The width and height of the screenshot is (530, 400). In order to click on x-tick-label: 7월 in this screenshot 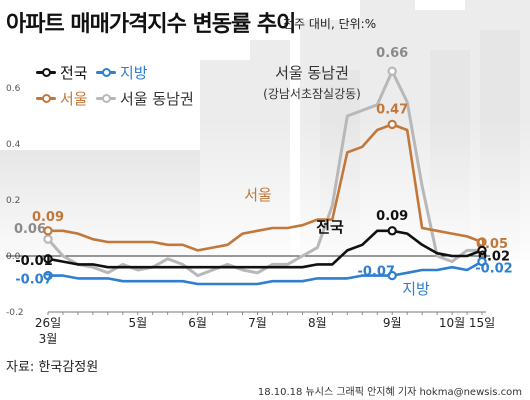, I will do `click(257, 323)`.